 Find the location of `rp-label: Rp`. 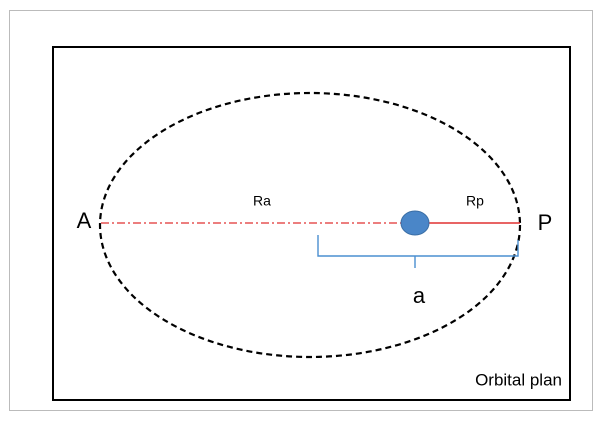

rp-label: Rp is located at coordinates (475, 201).